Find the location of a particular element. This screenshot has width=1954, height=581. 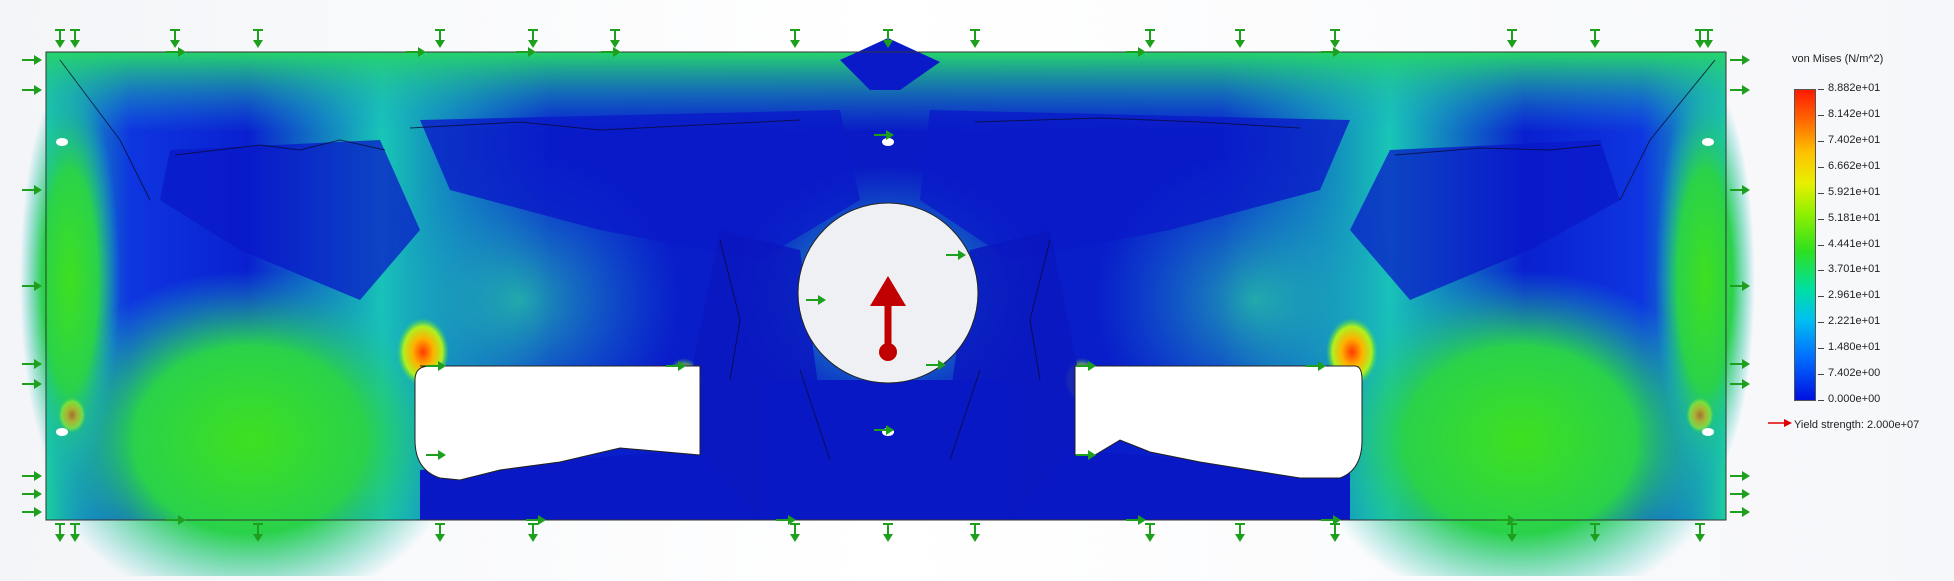

legend-tick-label: 8.142e+01 is located at coordinates (1854, 114).